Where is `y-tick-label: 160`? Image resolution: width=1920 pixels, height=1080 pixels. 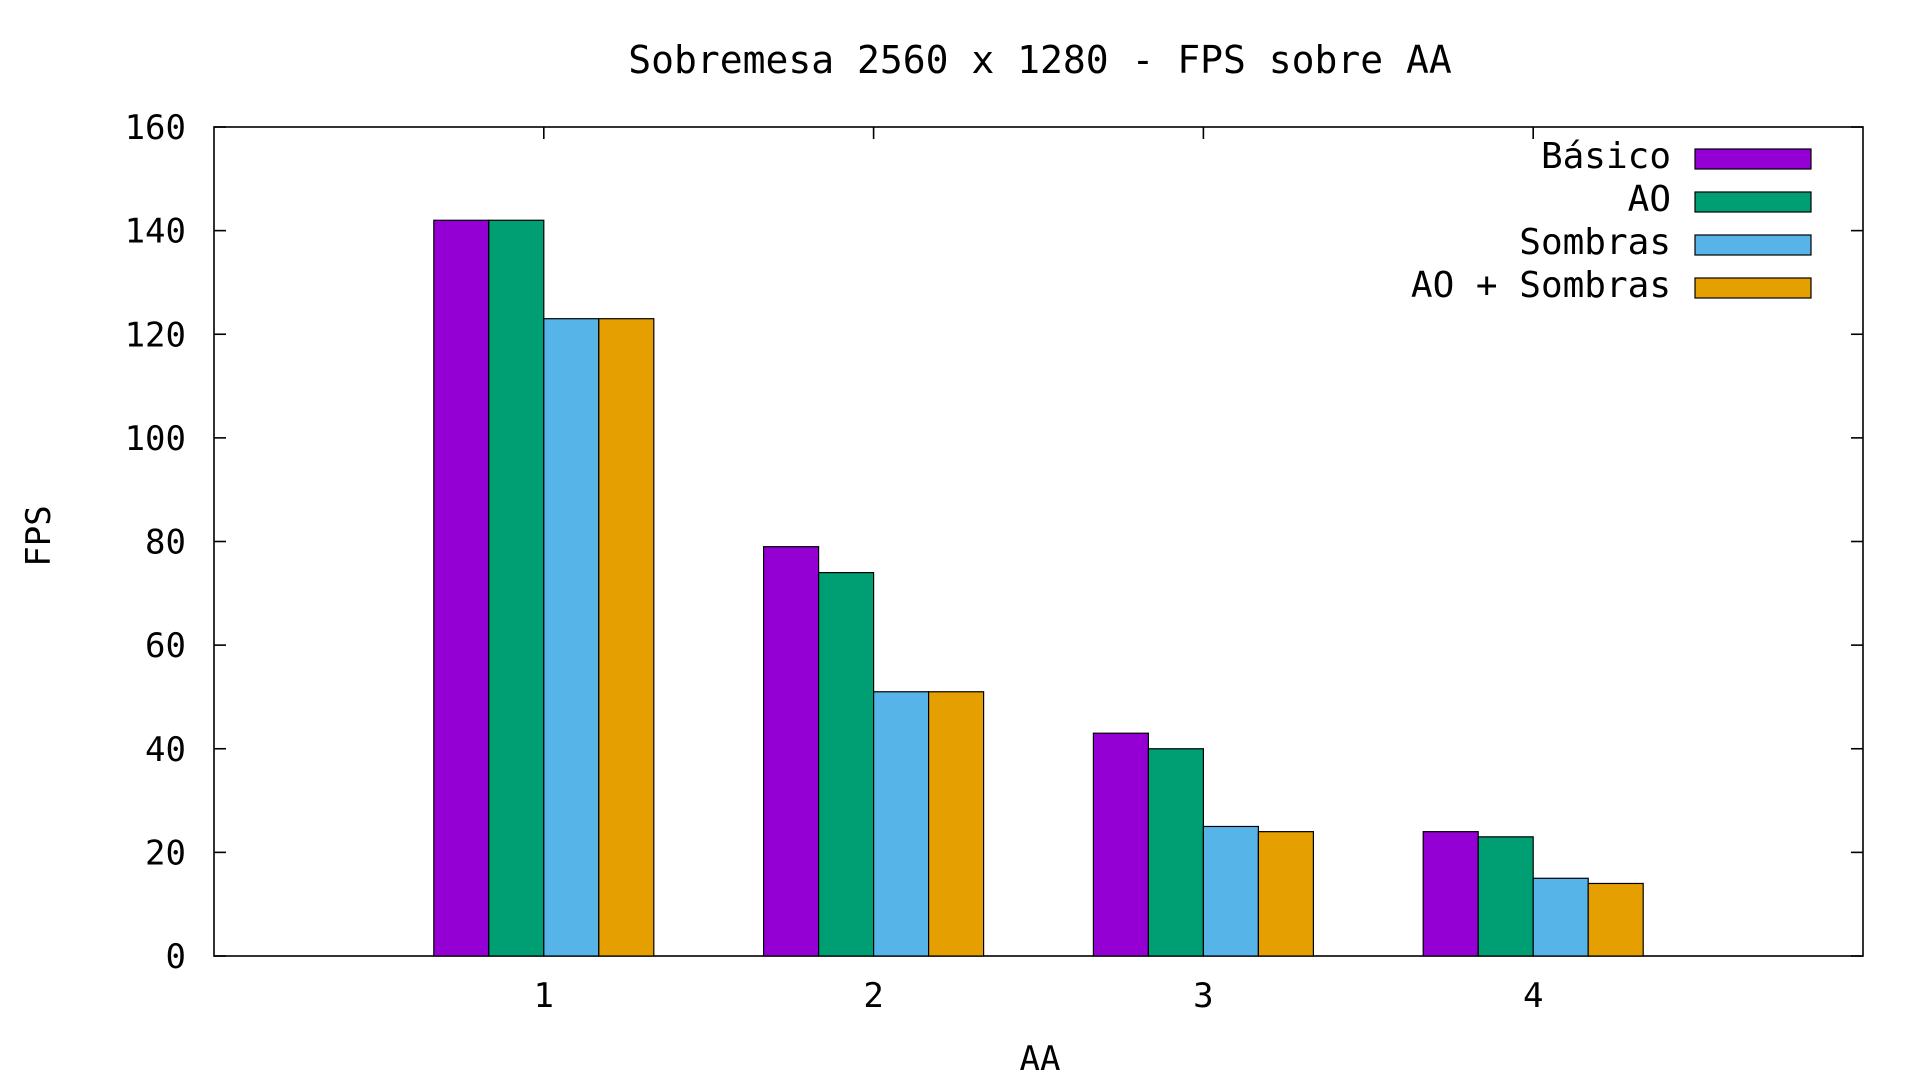 y-tick-label: 160 is located at coordinates (155, 128).